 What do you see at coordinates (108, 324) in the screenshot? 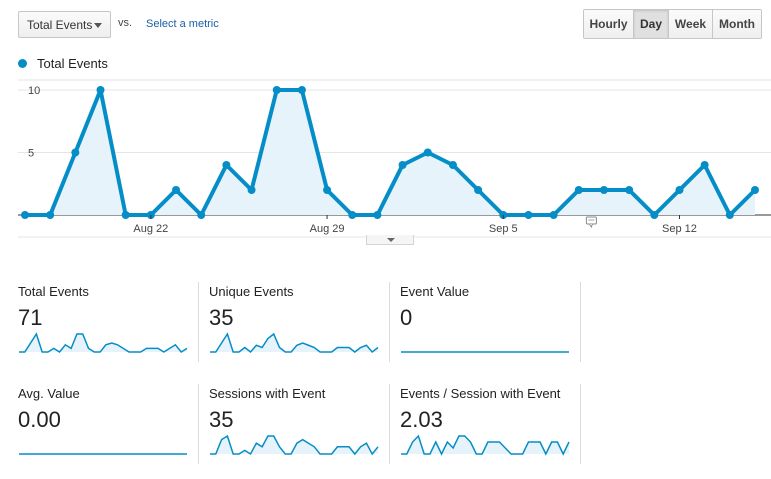
I see `scorecard-total-events: Total Events 71` at bounding box center [108, 324].